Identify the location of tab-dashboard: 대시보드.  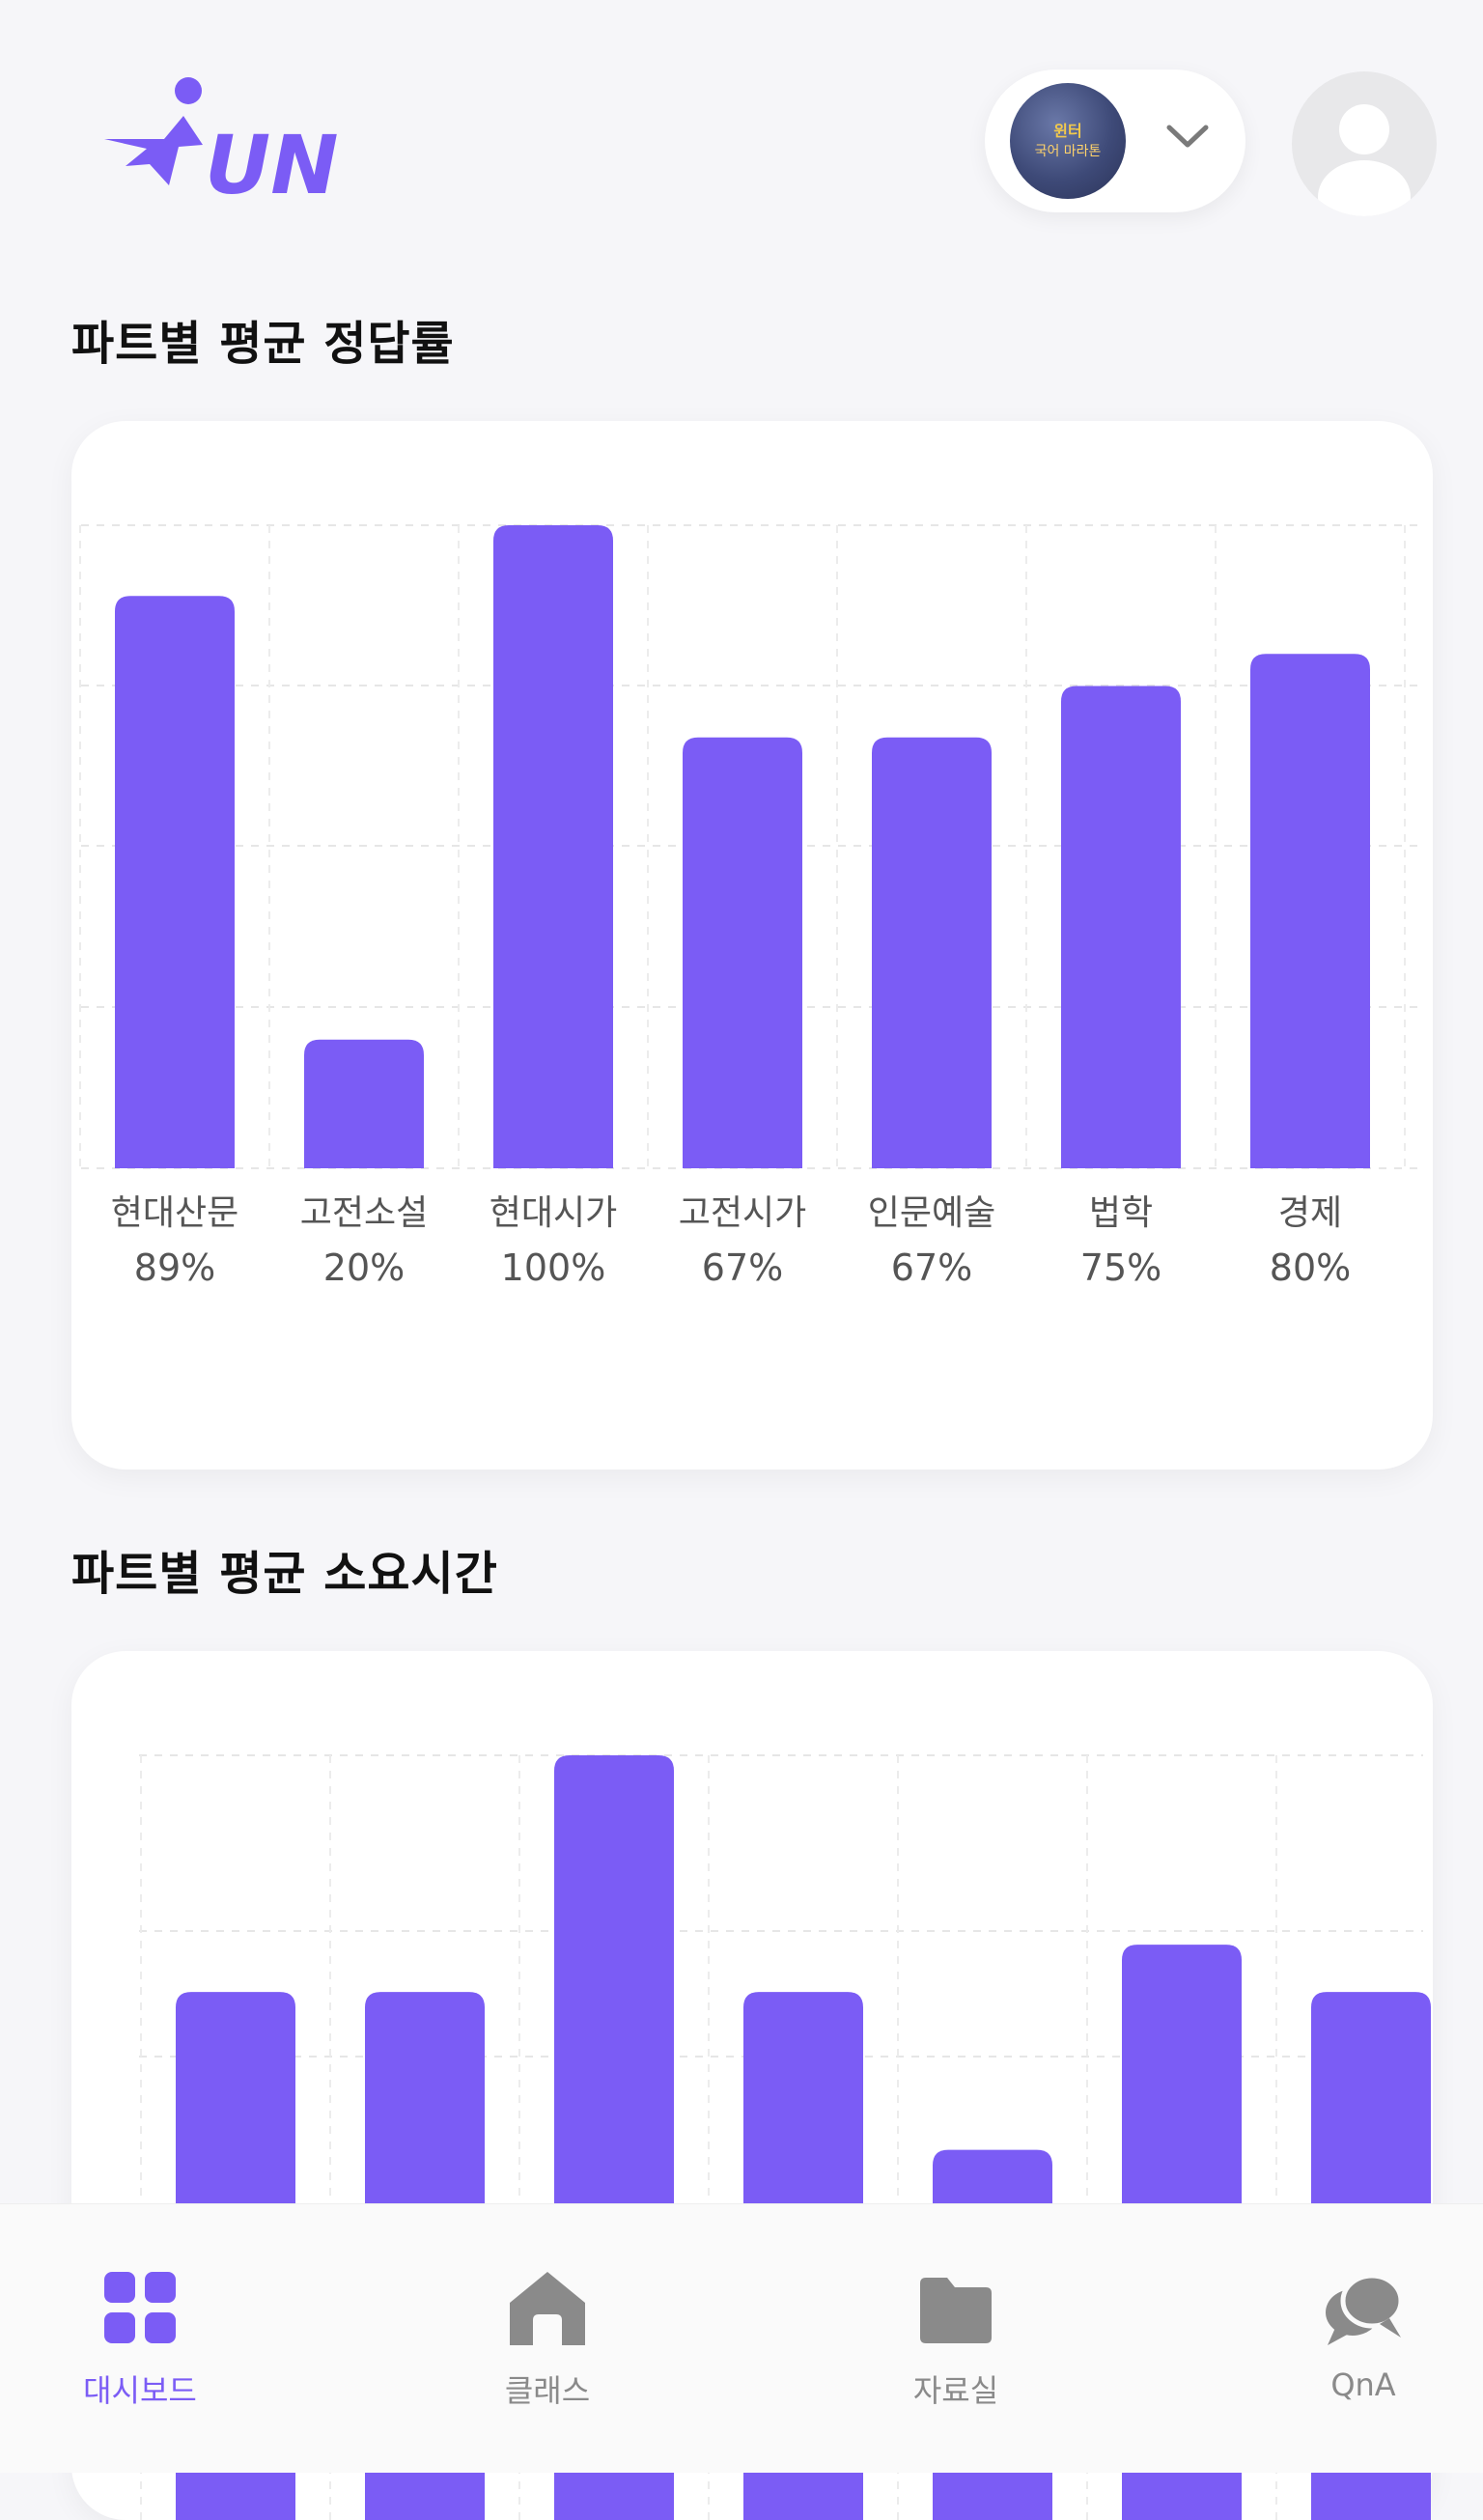
(140, 2339).